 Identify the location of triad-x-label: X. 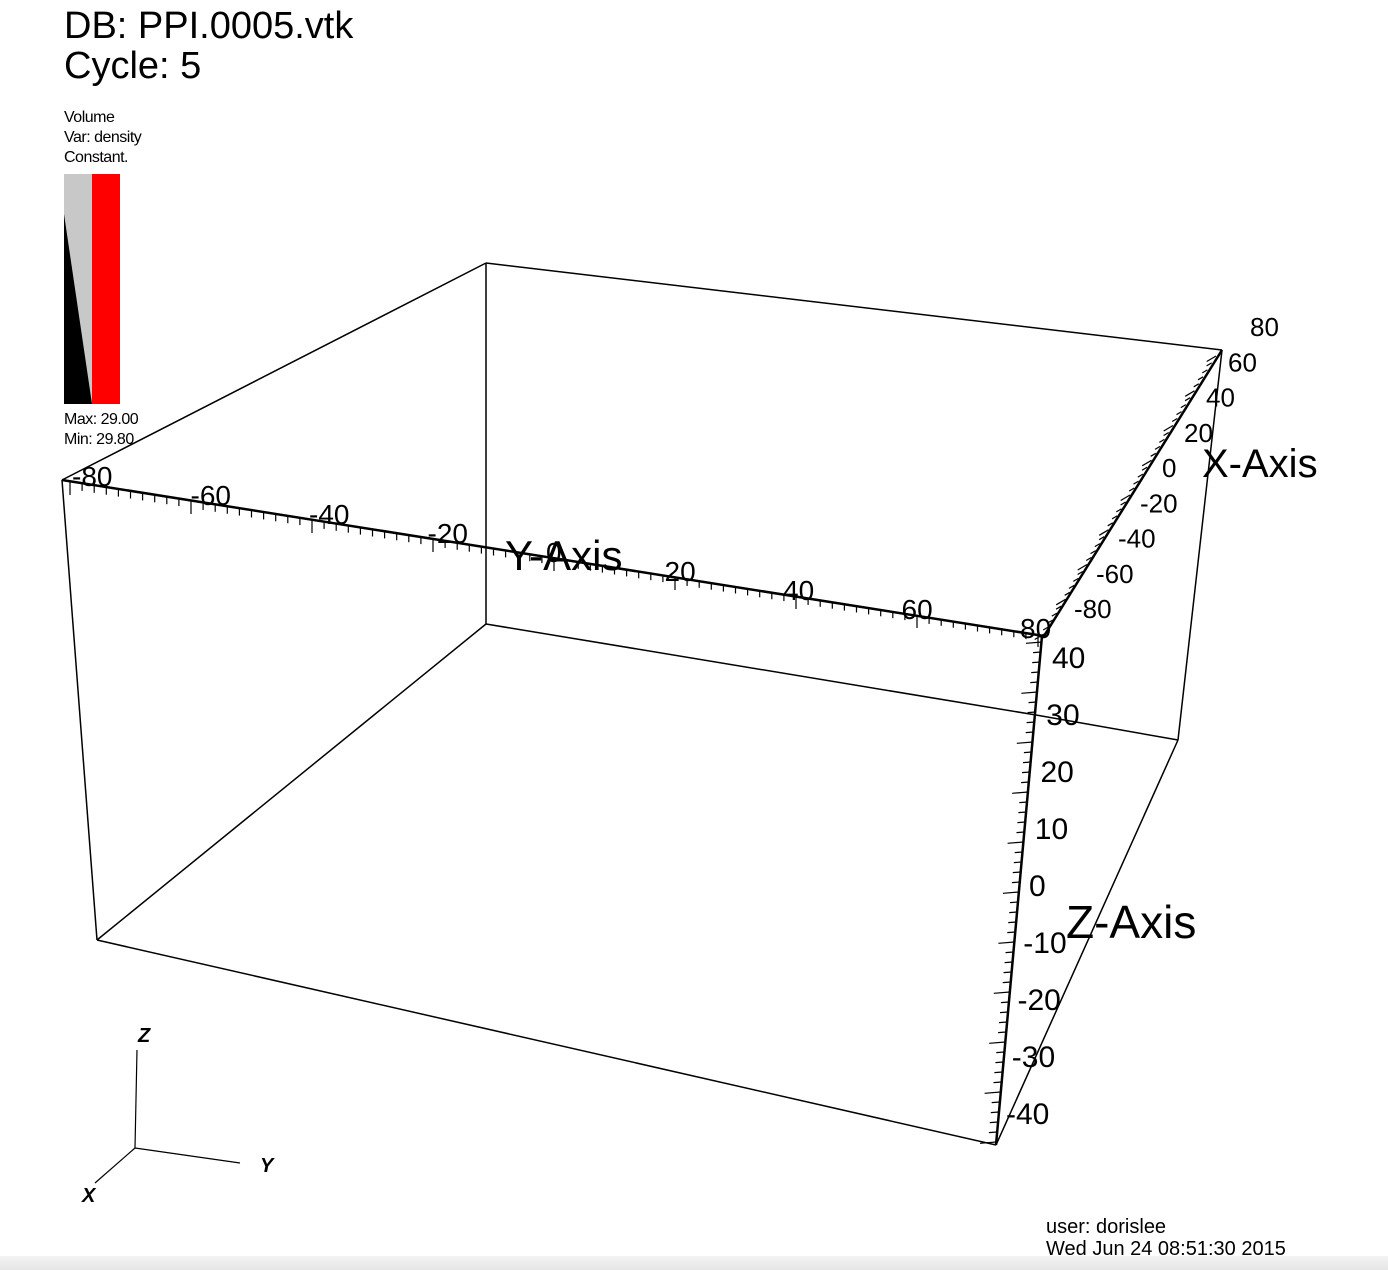
(89, 1196).